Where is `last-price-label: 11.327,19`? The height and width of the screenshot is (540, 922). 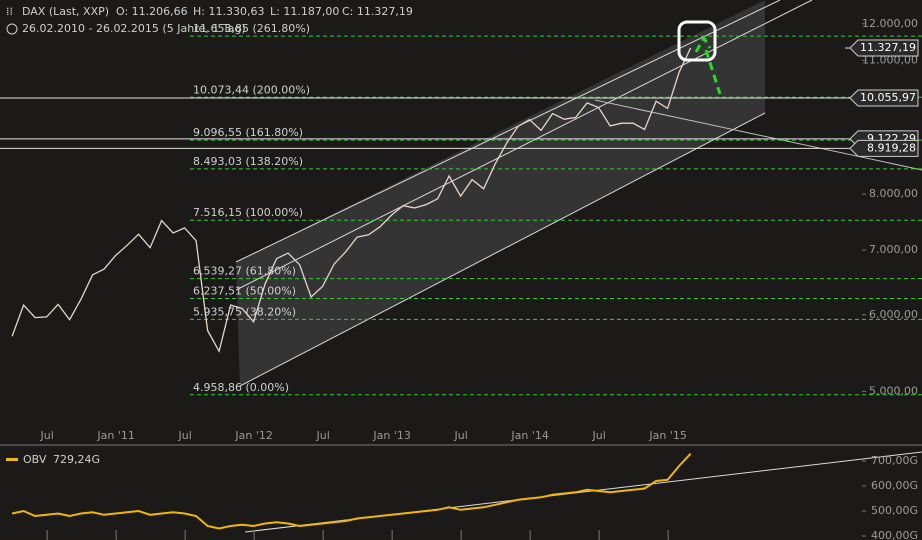 last-price-label: 11.327,19 is located at coordinates (888, 47).